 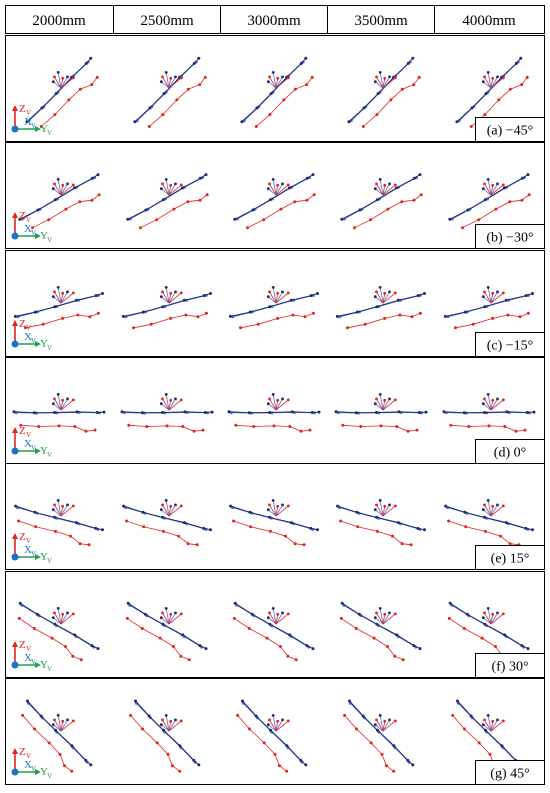 What do you see at coordinates (28, 550) in the screenshot?
I see `x-axis-label: X` at bounding box center [28, 550].